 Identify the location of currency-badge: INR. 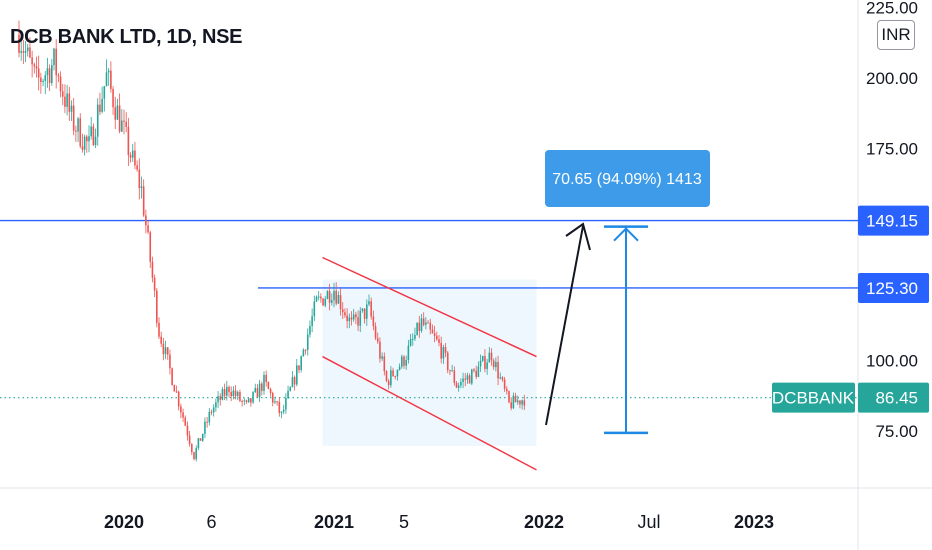
(896, 35).